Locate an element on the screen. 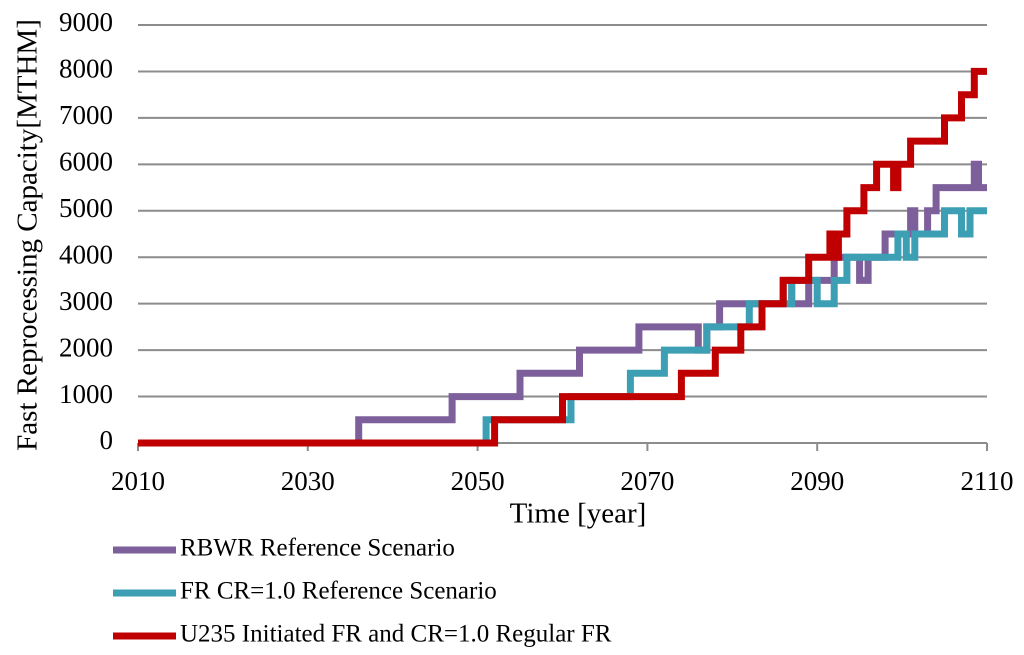 The height and width of the screenshot is (655, 1024). legend-label: U235 Initiated FR and CR=1.0 Regular FR is located at coordinates (396, 634).